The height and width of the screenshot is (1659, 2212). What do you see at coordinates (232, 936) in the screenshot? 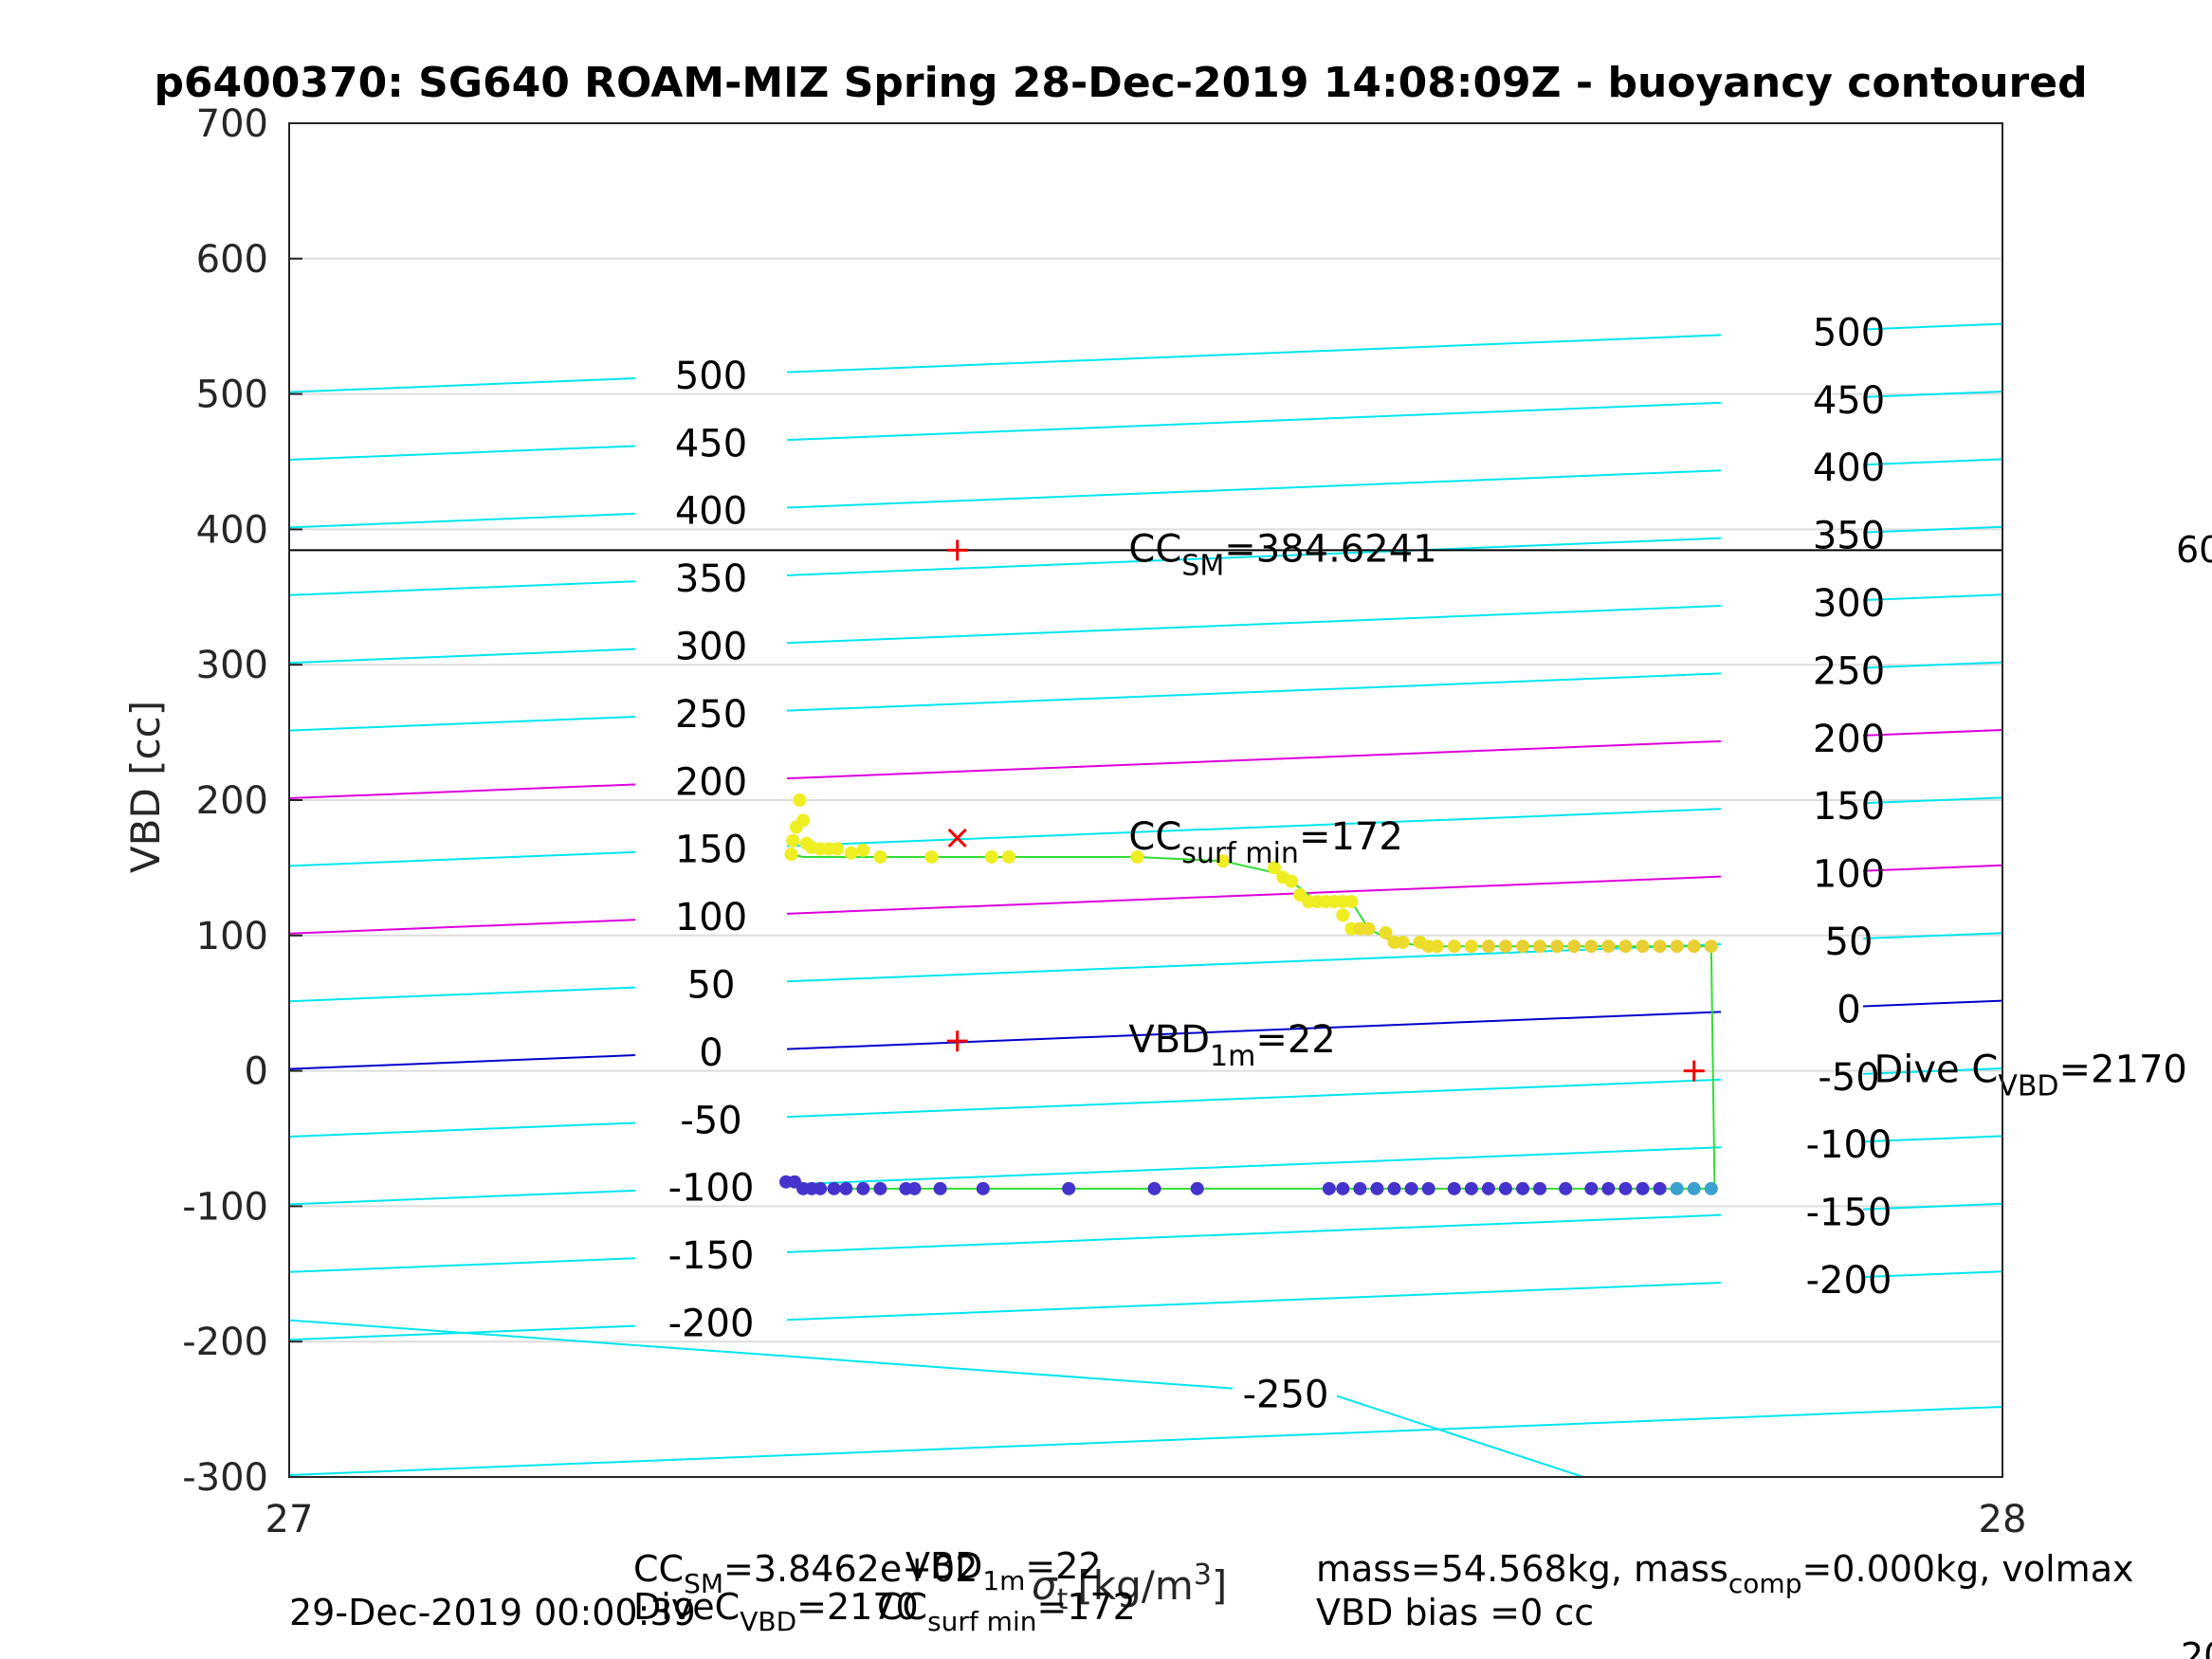
I see `y-tick-label: 100` at bounding box center [232, 936].